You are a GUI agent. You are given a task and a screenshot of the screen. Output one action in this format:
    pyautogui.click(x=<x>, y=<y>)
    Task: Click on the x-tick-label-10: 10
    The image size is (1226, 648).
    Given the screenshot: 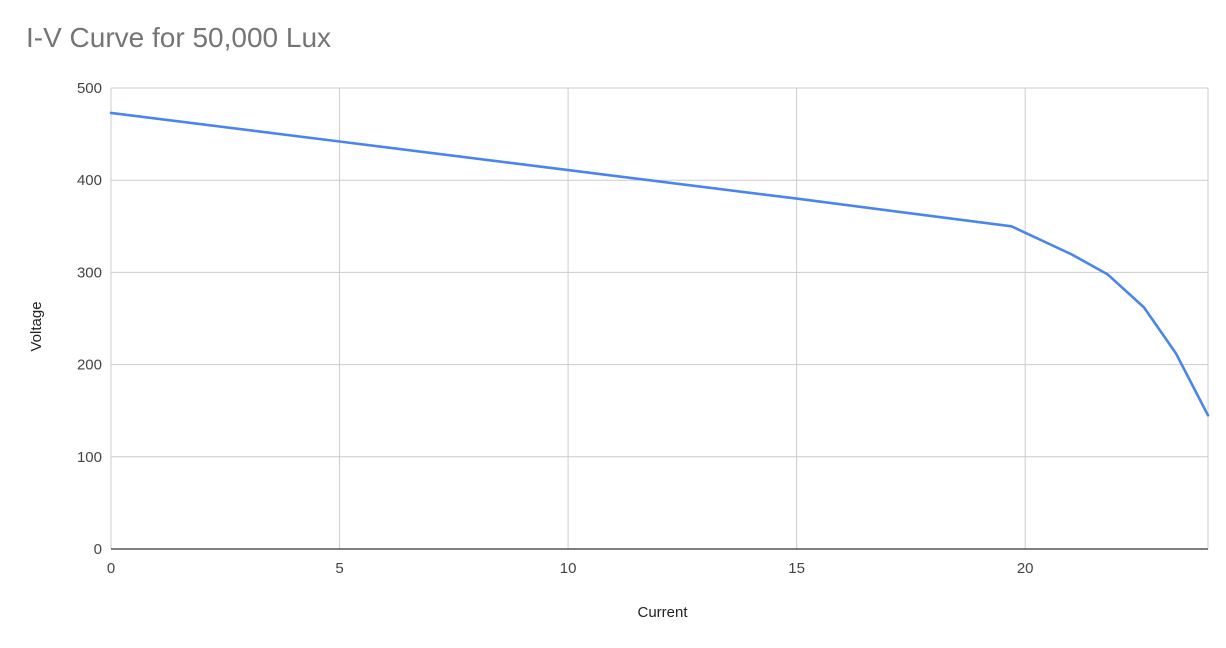 What is the action you would take?
    pyautogui.click(x=568, y=568)
    